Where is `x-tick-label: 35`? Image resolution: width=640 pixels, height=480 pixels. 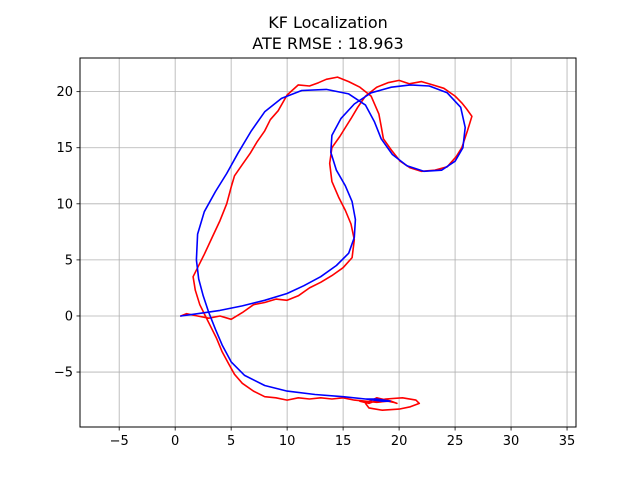 x-tick-label: 35 is located at coordinates (567, 441).